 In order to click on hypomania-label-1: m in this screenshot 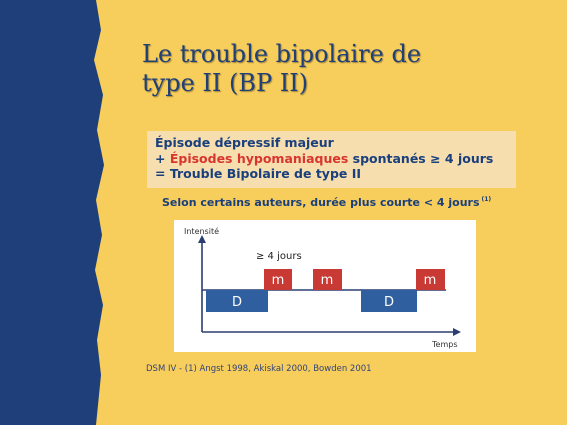, I will do `click(278, 280)`.